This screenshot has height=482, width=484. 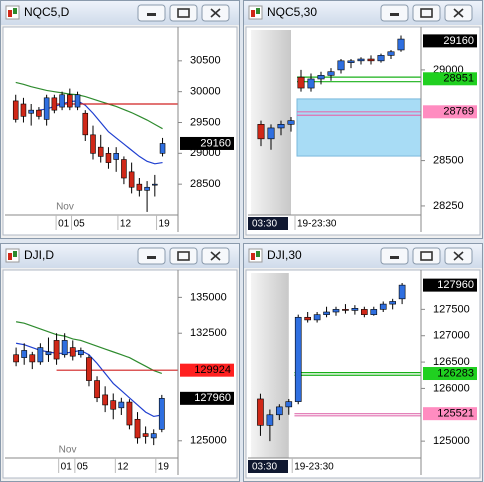 What do you see at coordinates (89, 347) in the screenshot?
I see `moving-average` at bounding box center [89, 347].